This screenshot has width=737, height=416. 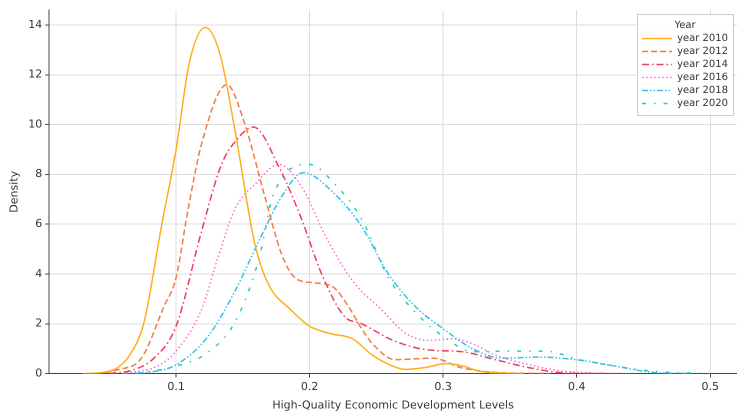 I want to click on y-tick-label: 14, so click(x=35, y=24).